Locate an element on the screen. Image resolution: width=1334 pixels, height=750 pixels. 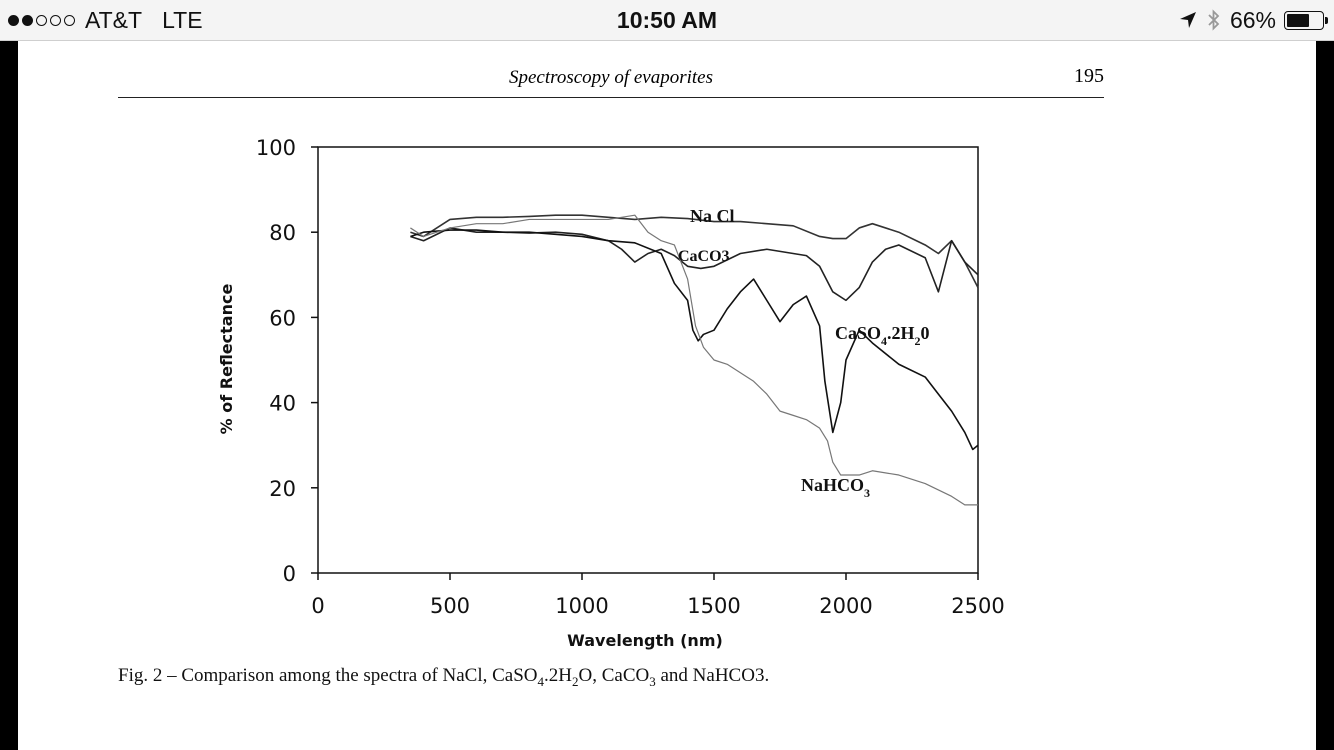
x-tick-label: 1500 is located at coordinates (713, 606).